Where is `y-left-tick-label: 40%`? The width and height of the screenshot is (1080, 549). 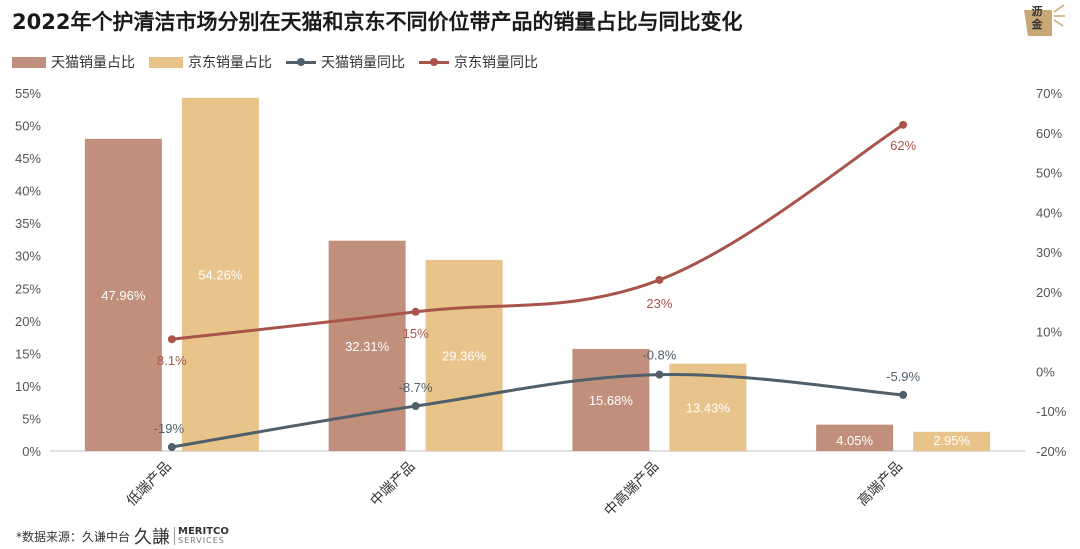 y-left-tick-label: 40% is located at coordinates (28, 191).